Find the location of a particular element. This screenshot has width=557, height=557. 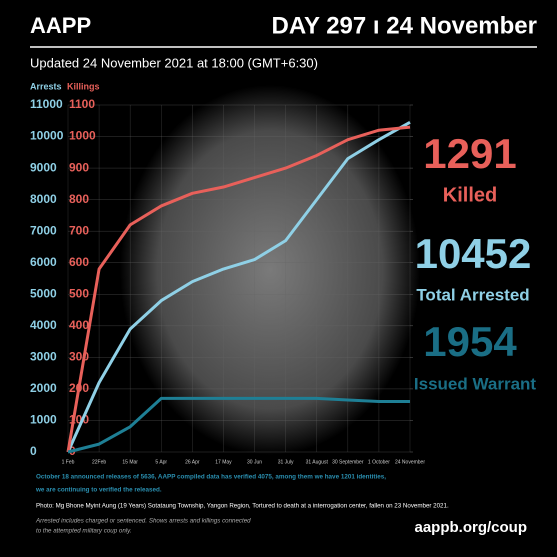

stat-value: 1291 is located at coordinates (469, 153).